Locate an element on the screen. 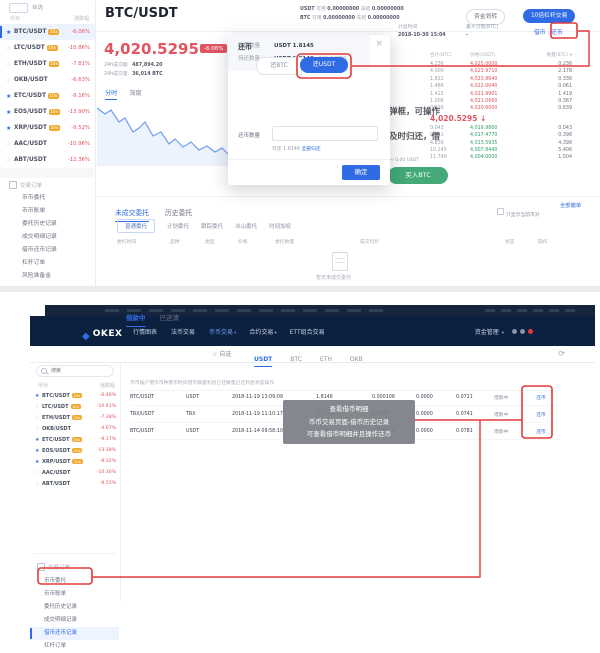  pair-list-item: ★ XRP/USDT 10x -9.52% is located at coordinates (47, 128).